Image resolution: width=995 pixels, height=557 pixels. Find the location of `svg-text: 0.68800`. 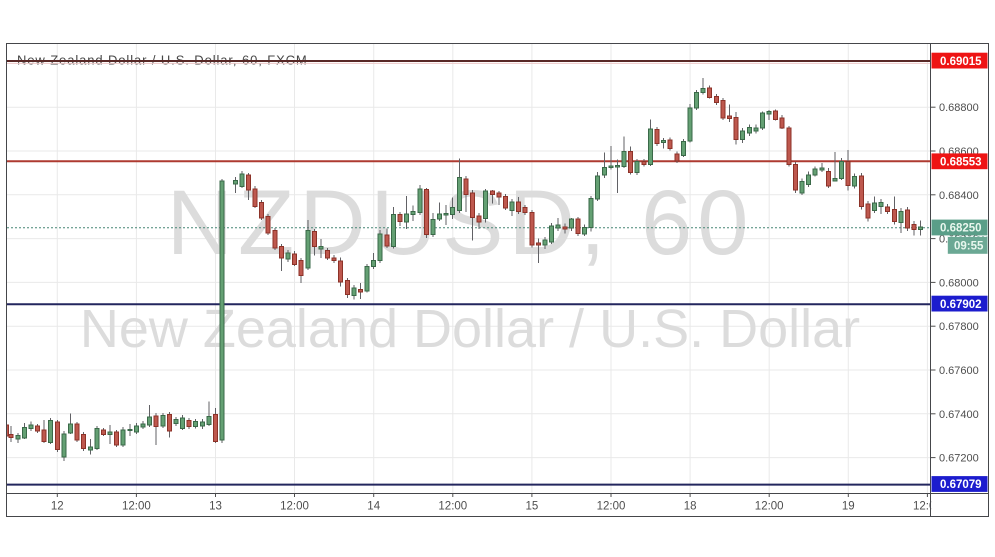

svg-text: 0.68800 is located at coordinates (959, 108).